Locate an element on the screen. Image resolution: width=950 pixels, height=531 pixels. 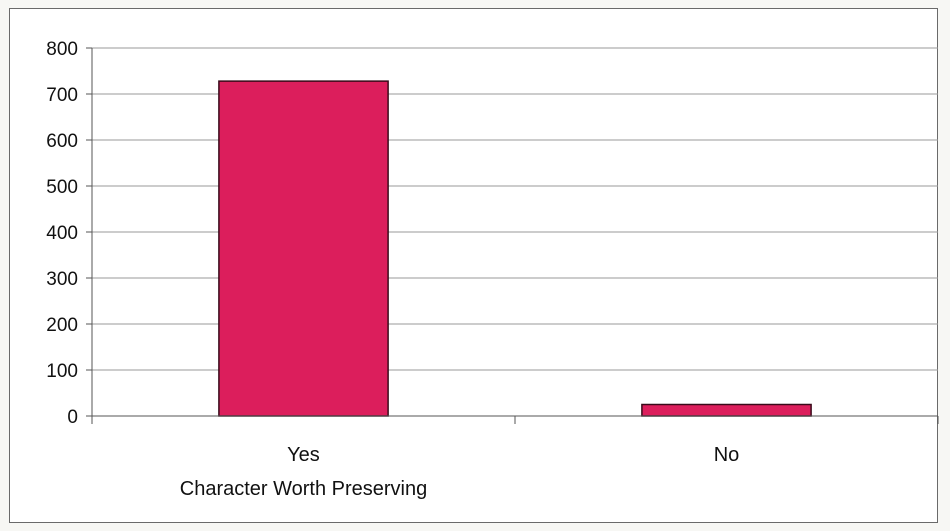
x-axis-title: Character Worth Preserving is located at coordinates (304, 489).